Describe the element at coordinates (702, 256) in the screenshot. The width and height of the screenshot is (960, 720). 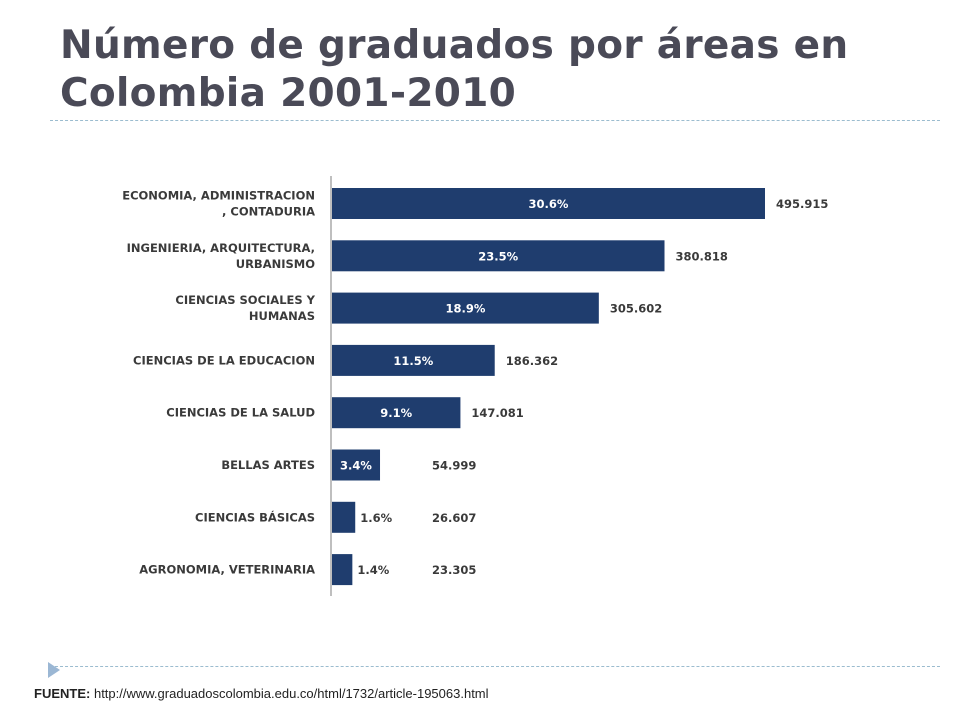
I see `value-label-2: 380.818` at that location.